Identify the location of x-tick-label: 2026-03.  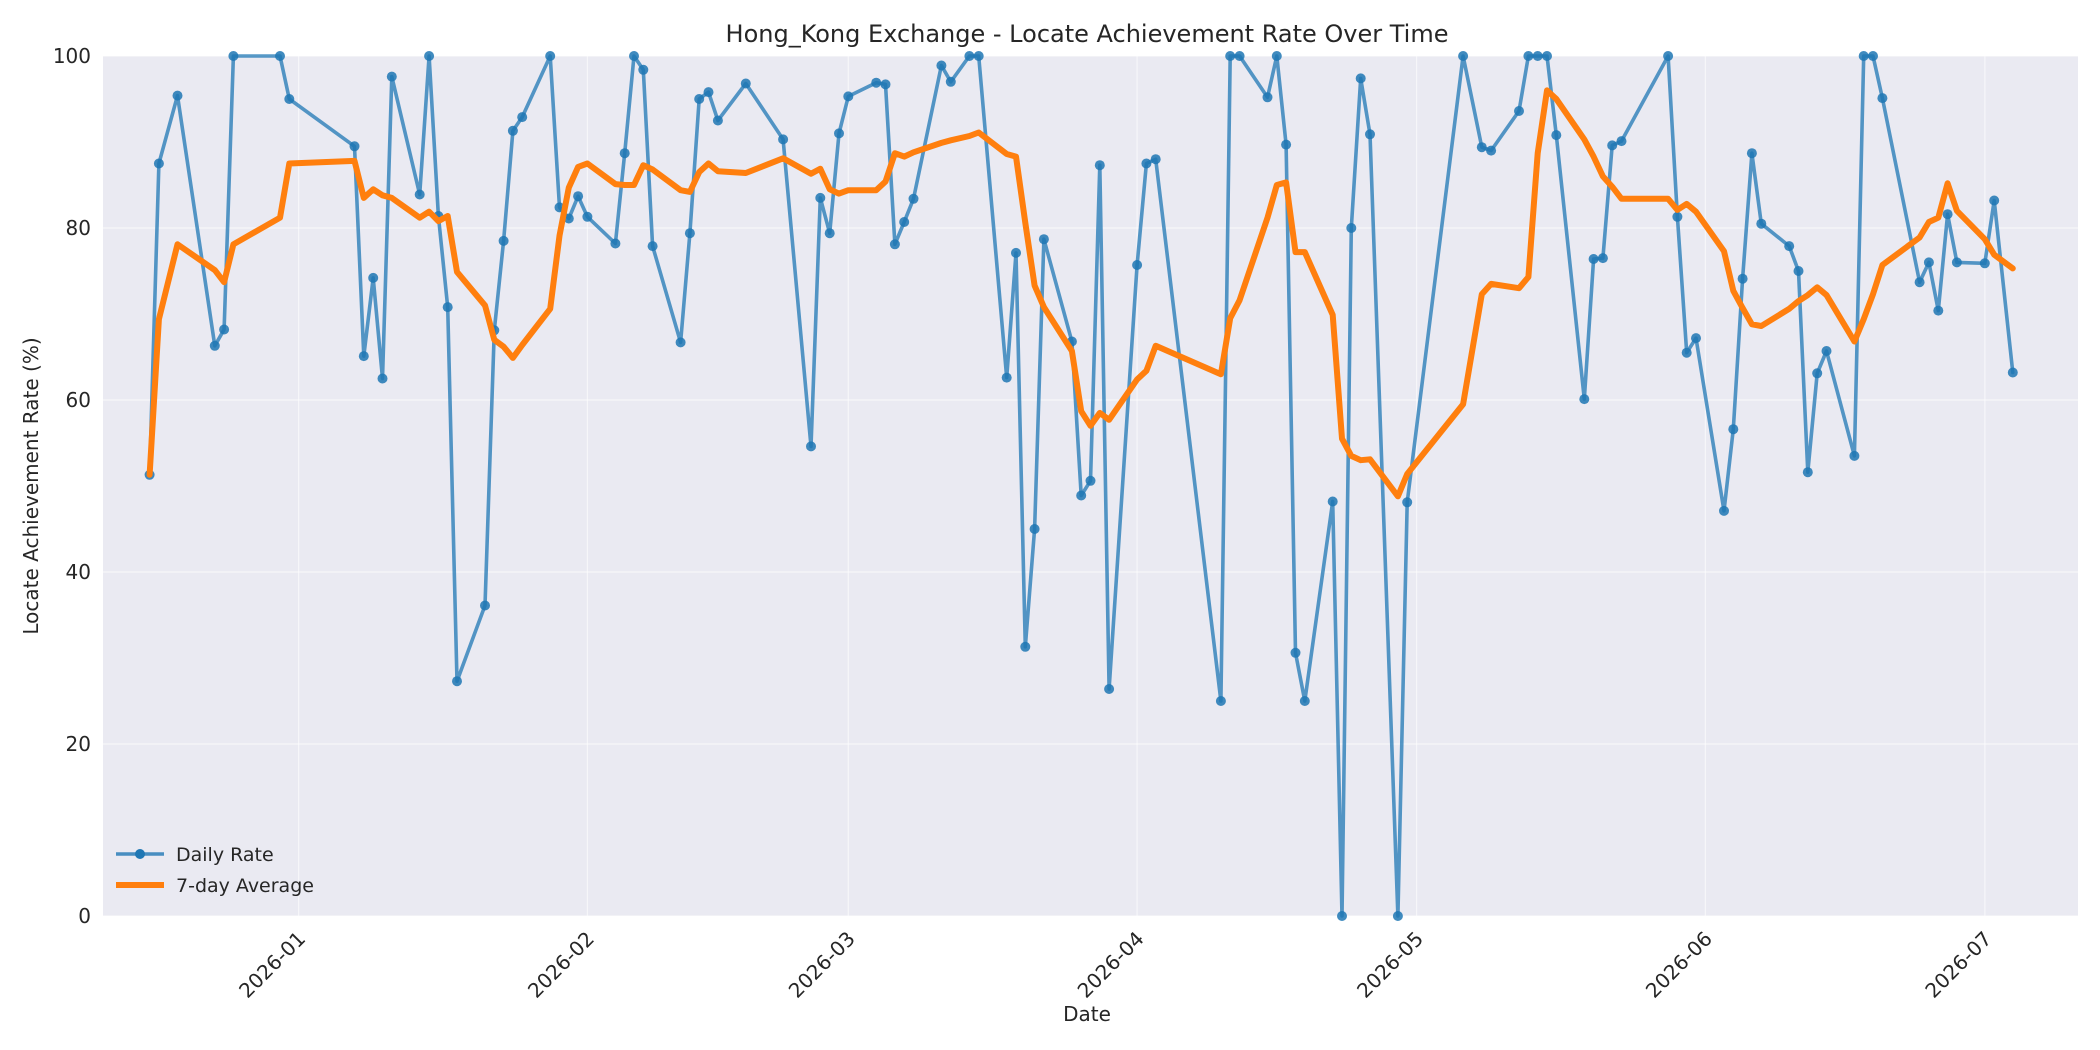
(822, 965).